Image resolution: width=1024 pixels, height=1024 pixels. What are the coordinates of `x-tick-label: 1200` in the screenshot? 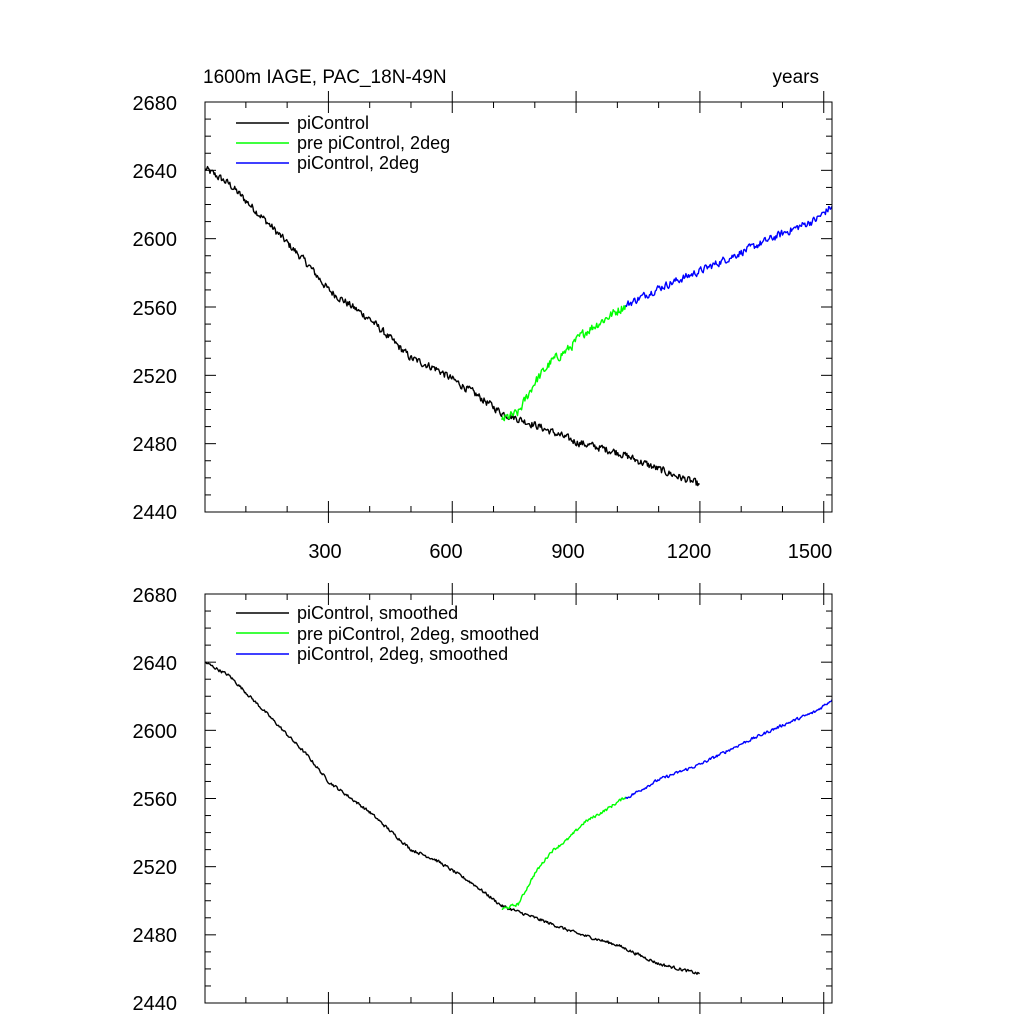 It's located at (689, 552).